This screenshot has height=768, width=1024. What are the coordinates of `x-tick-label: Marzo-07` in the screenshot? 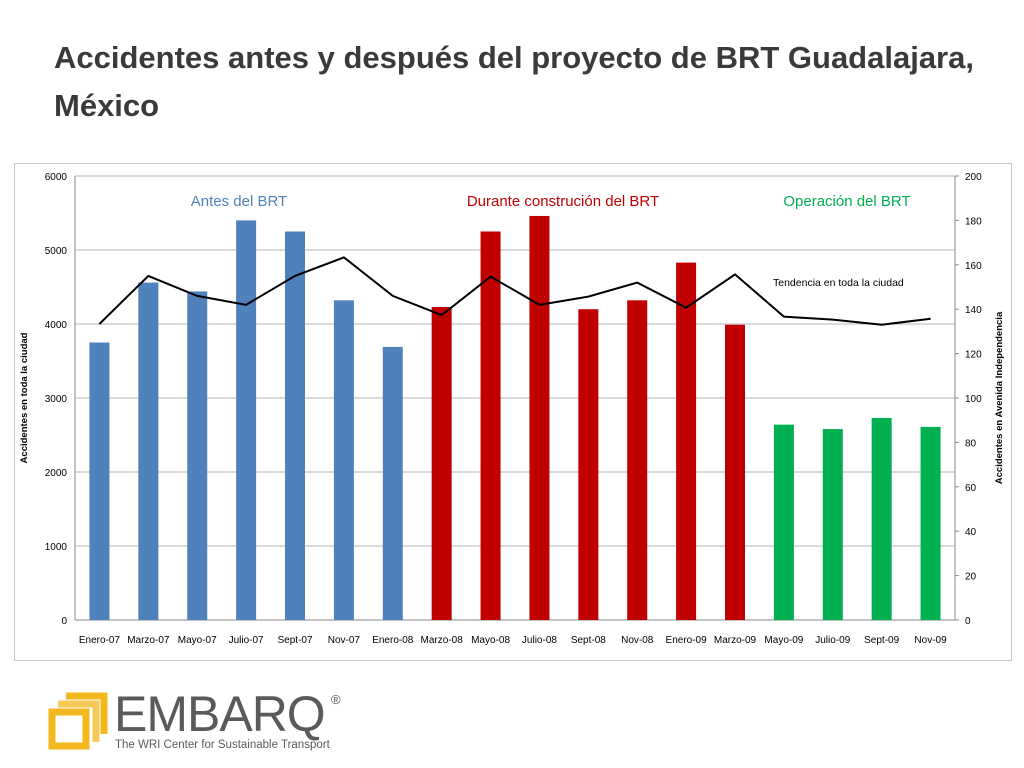 It's located at (148, 640).